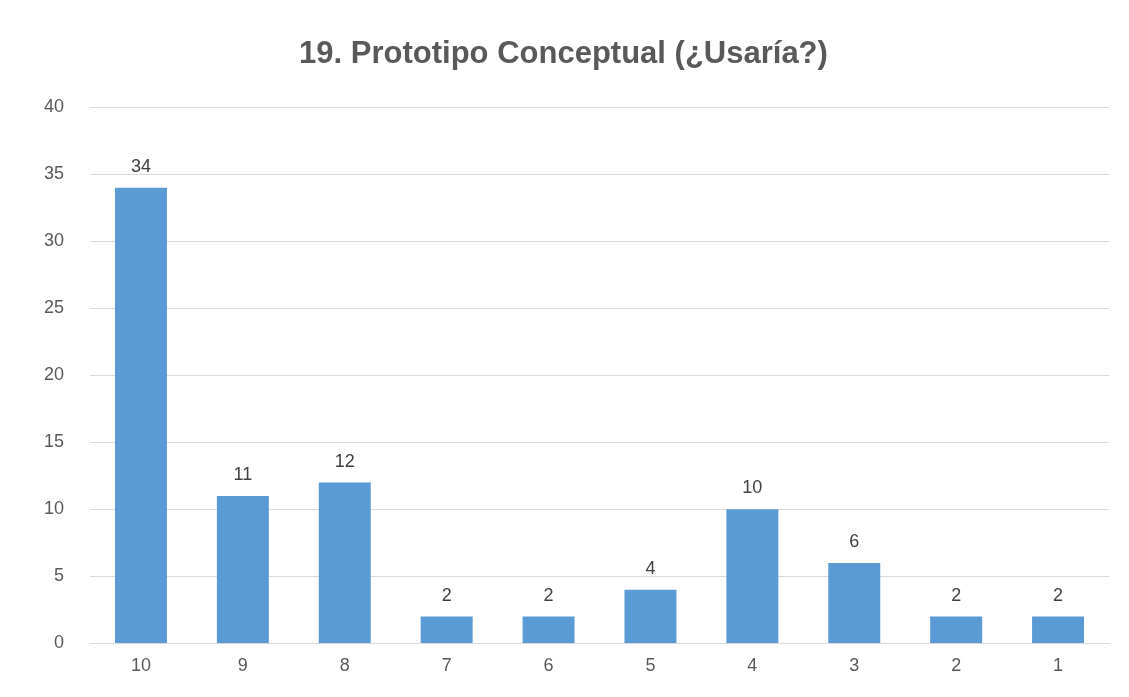 Image resolution: width=1129 pixels, height=697 pixels. Describe the element at coordinates (140, 665) in the screenshot. I see `x-tick-label: 10` at that location.